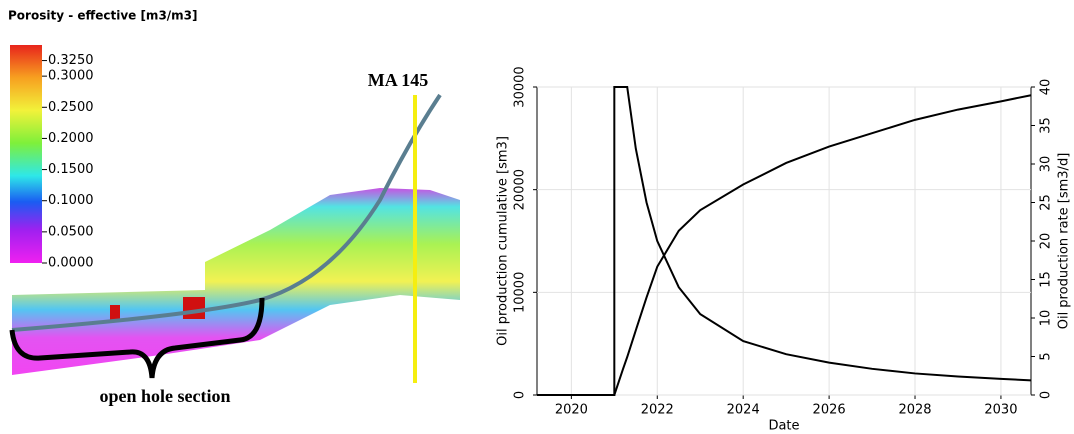 The height and width of the screenshot is (434, 1074). What do you see at coordinates (137, 338) in the screenshot?
I see `brace` at bounding box center [137, 338].